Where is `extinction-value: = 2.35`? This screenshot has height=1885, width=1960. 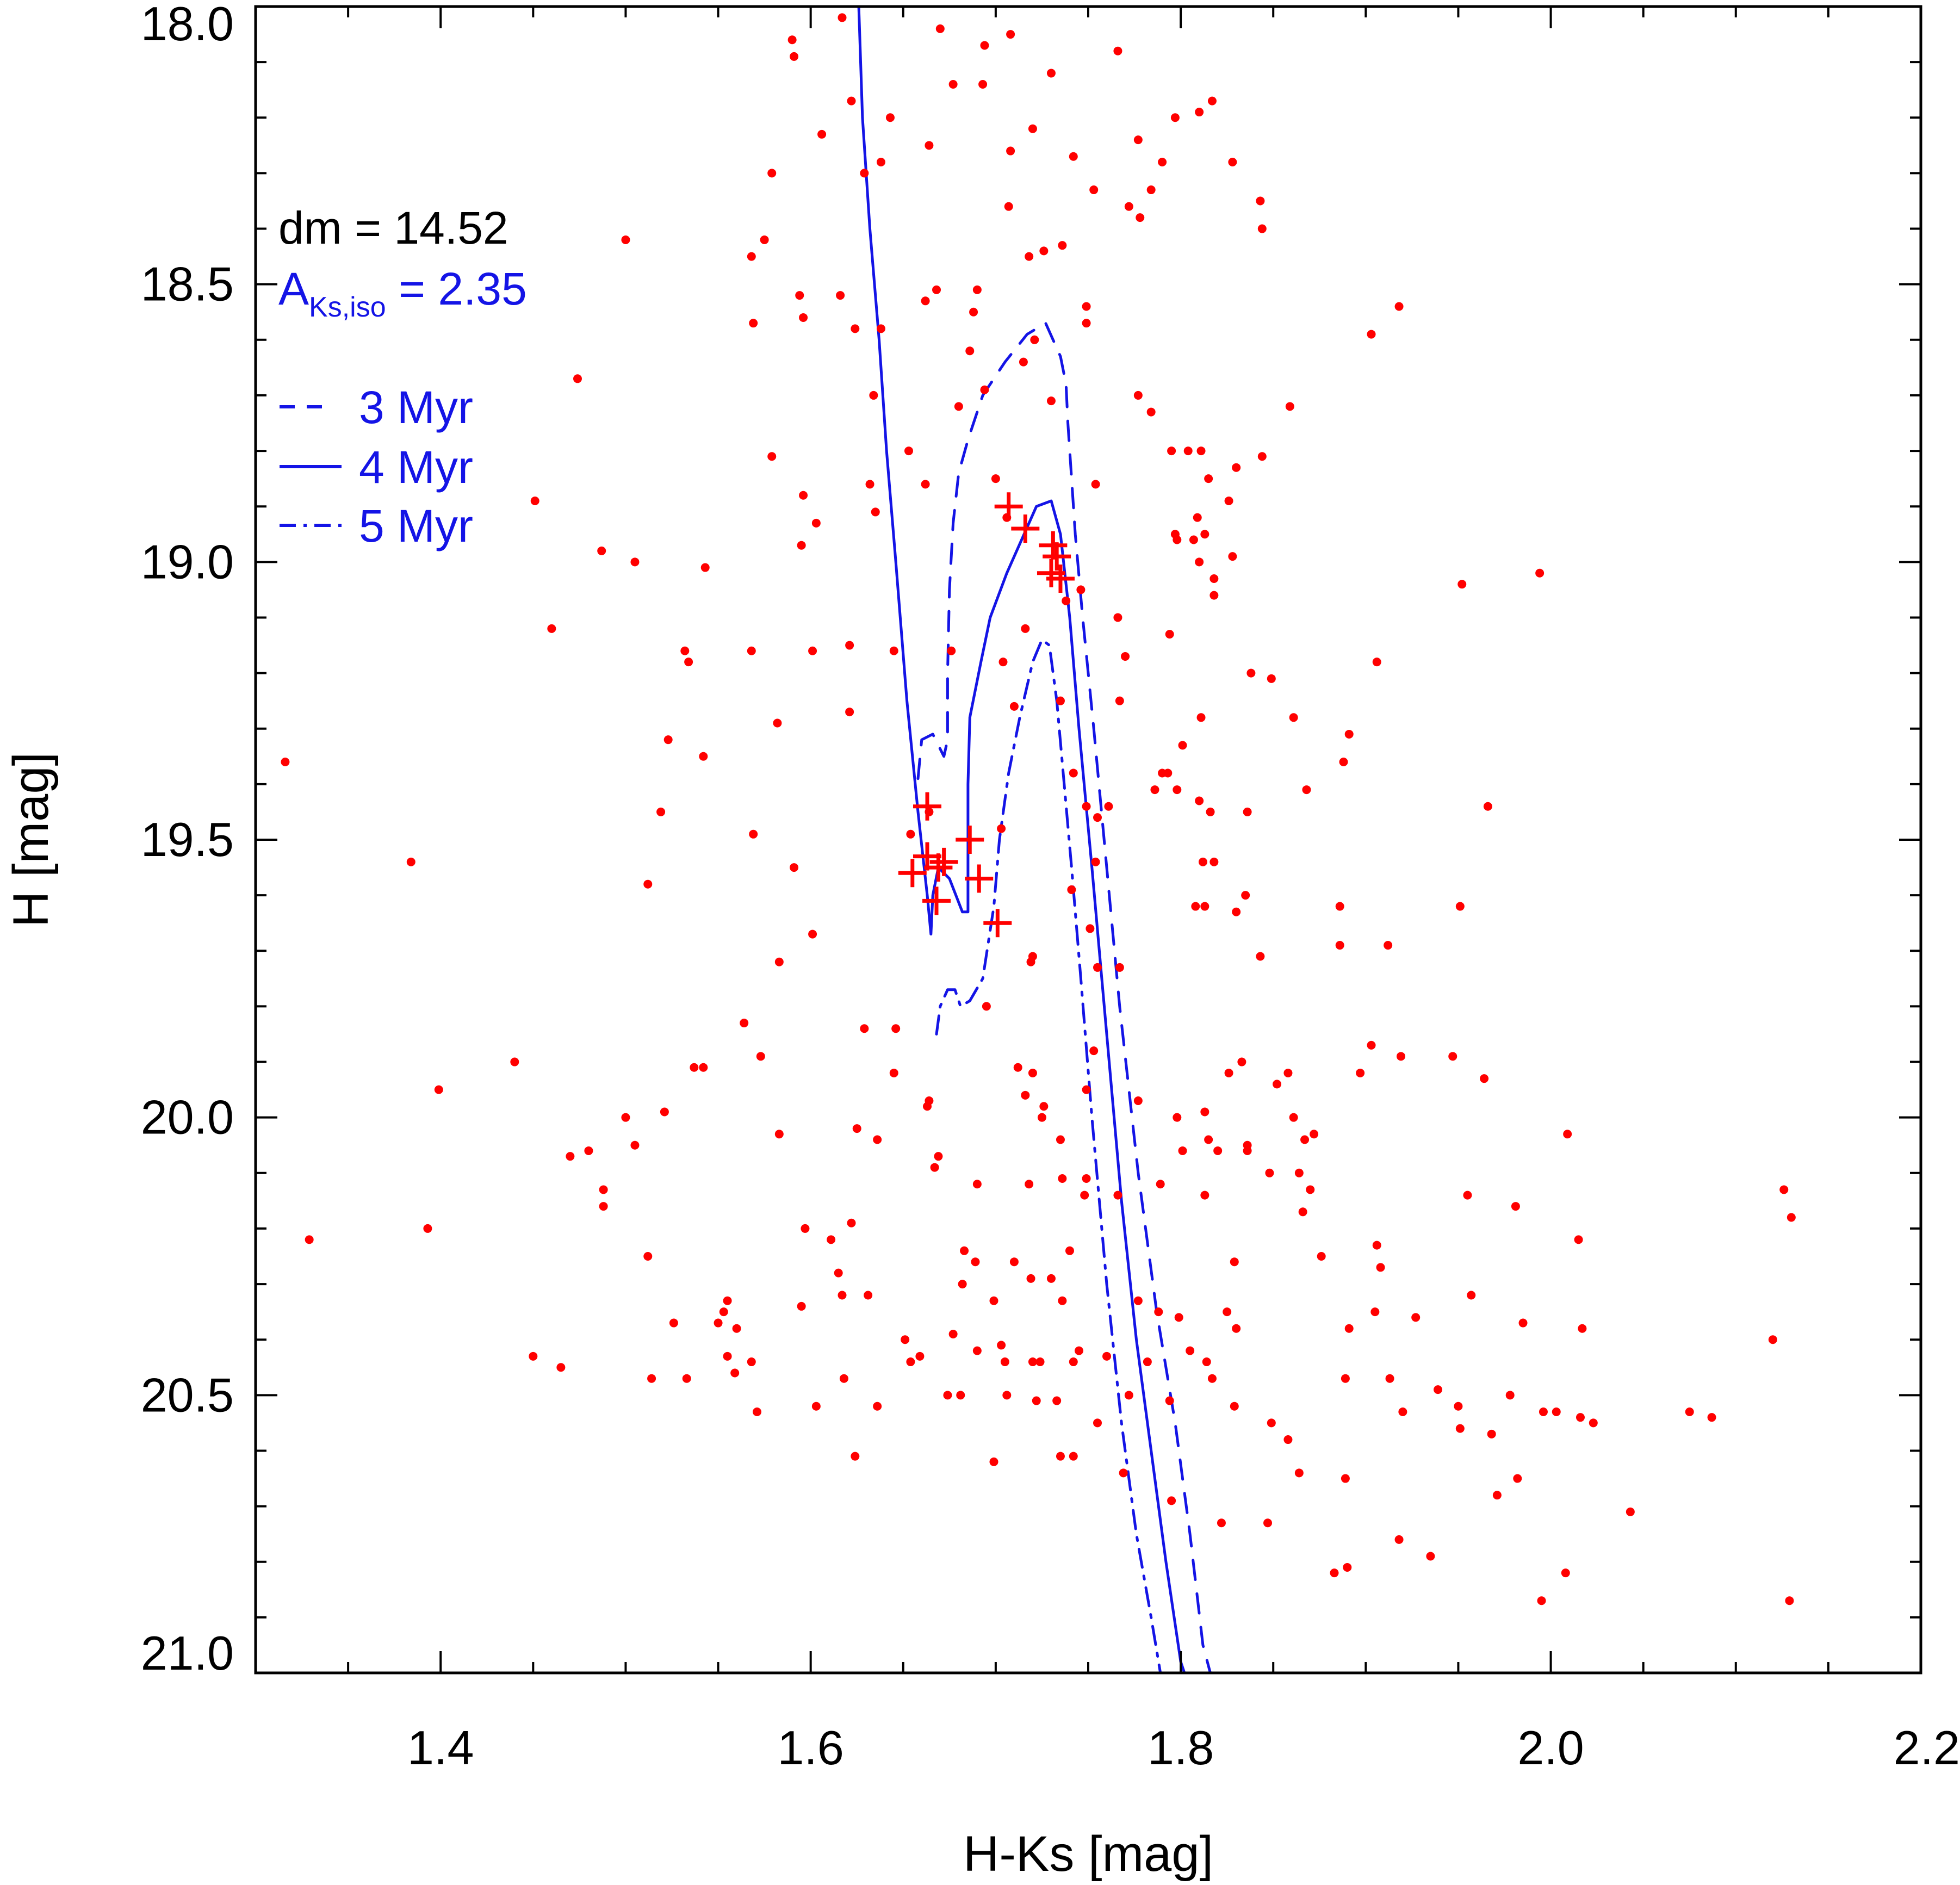
extinction-value: = 2.35 is located at coordinates (456, 288).